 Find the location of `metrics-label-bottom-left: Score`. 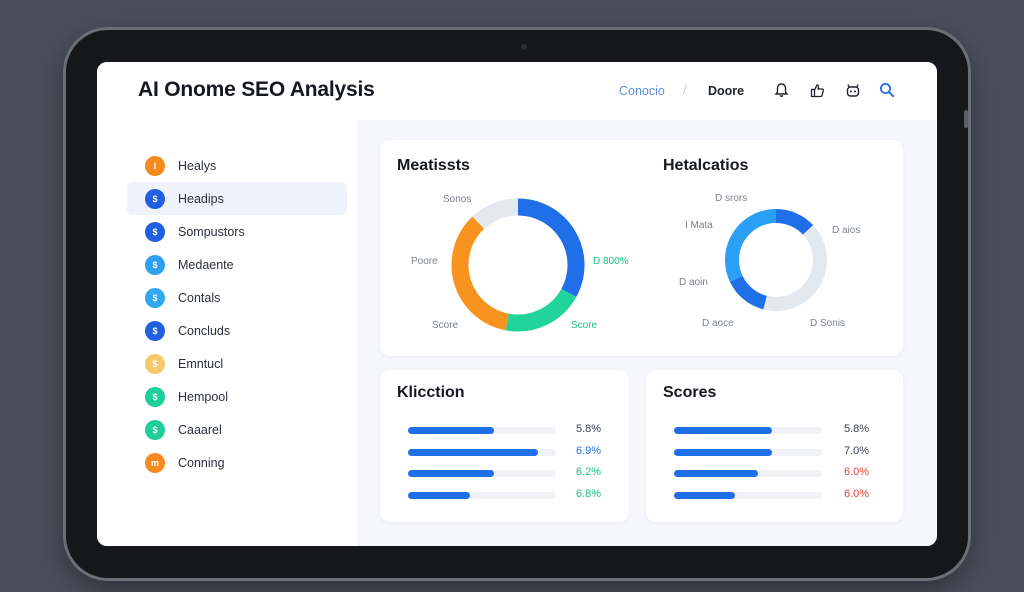

metrics-label-bottom-left: Score is located at coordinates (445, 325).